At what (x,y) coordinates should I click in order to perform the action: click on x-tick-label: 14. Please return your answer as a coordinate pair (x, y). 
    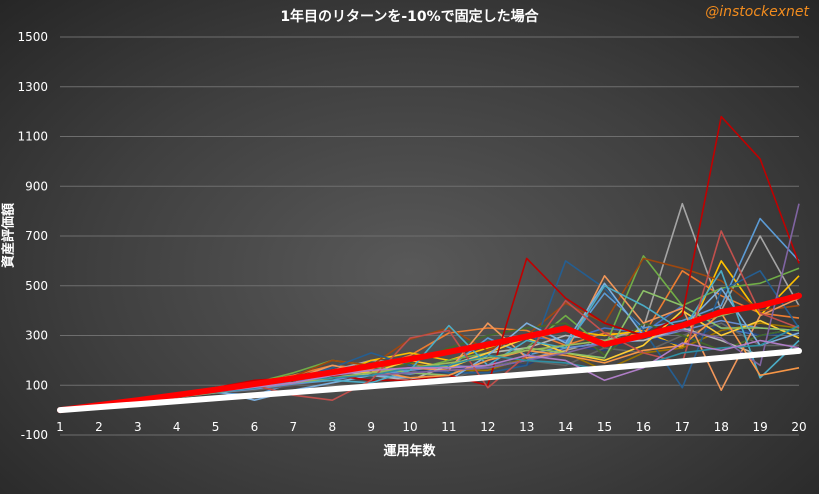
    Looking at the image, I should click on (565, 427).